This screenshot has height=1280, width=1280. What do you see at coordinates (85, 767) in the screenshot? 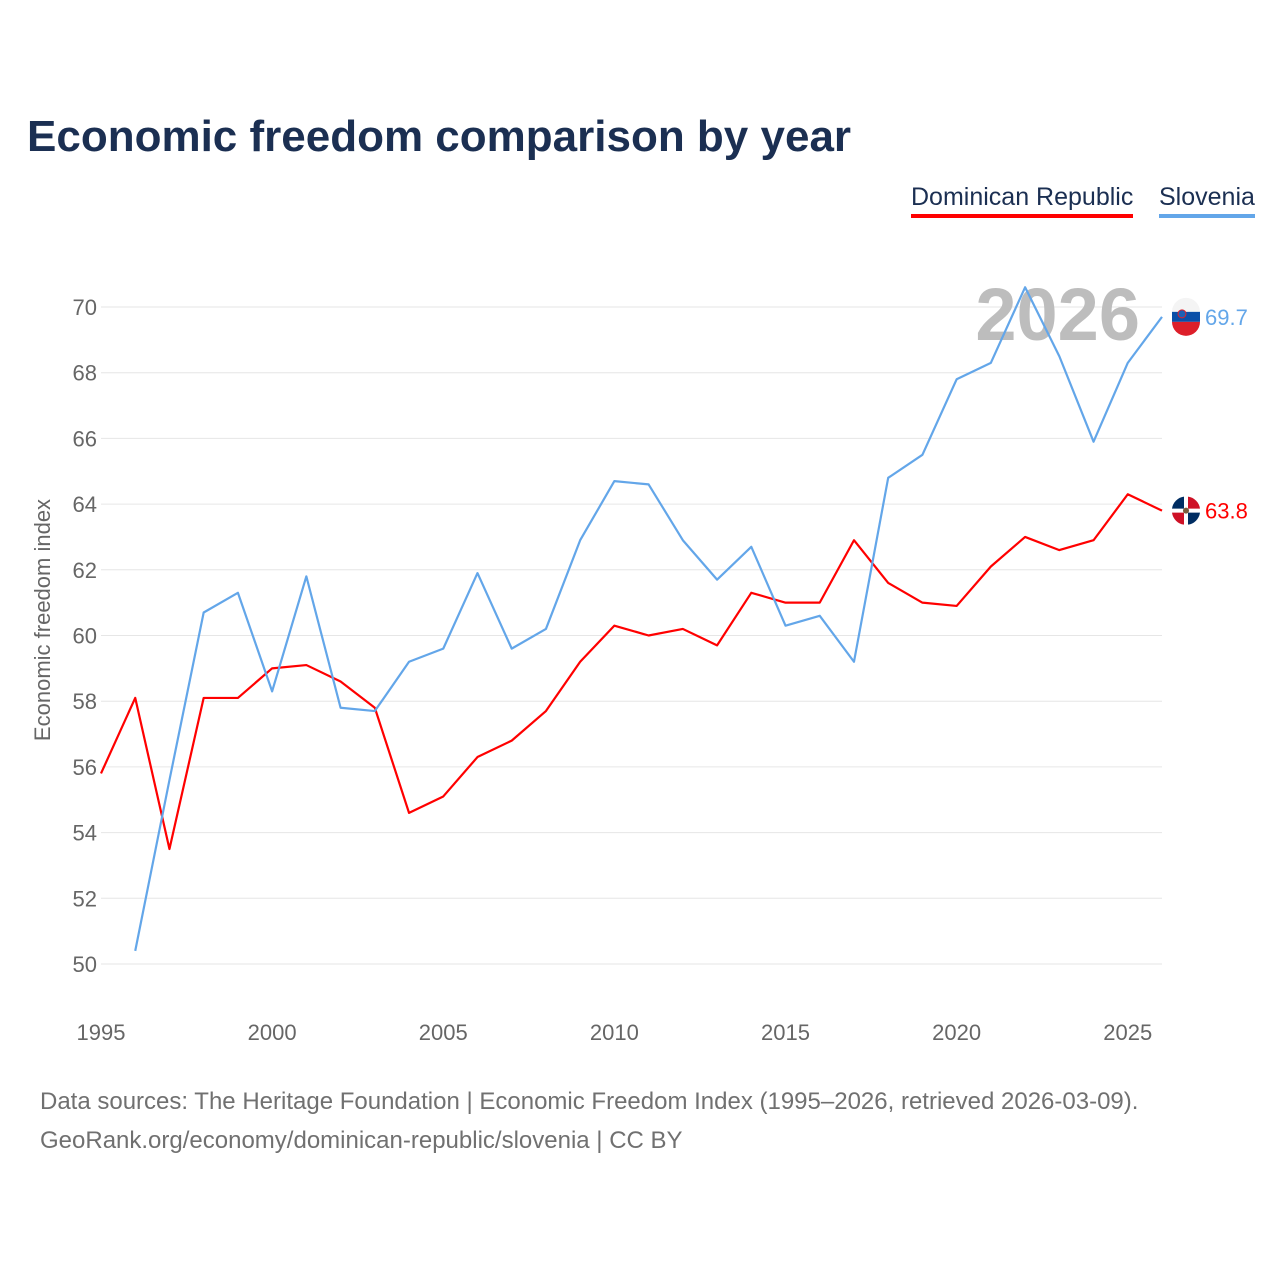
I see `y-tick-label: 56` at bounding box center [85, 767].